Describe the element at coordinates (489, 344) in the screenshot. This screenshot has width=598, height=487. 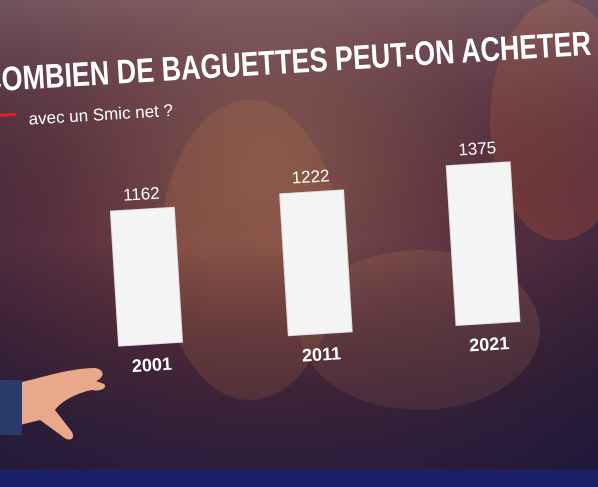
I see `x-tick-label: 2021` at that location.